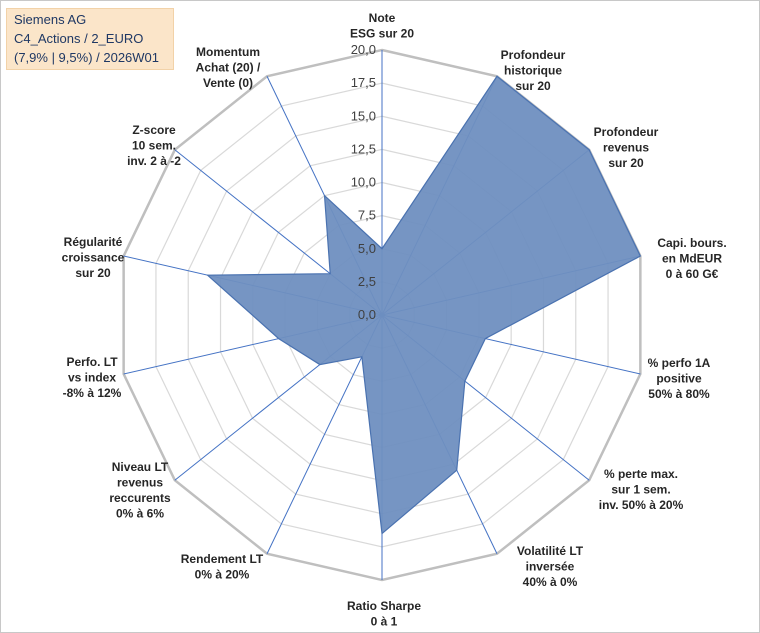 The image size is (760, 633). What do you see at coordinates (363, 115) in the screenshot?
I see `tick-label: 15,0` at bounding box center [363, 115].